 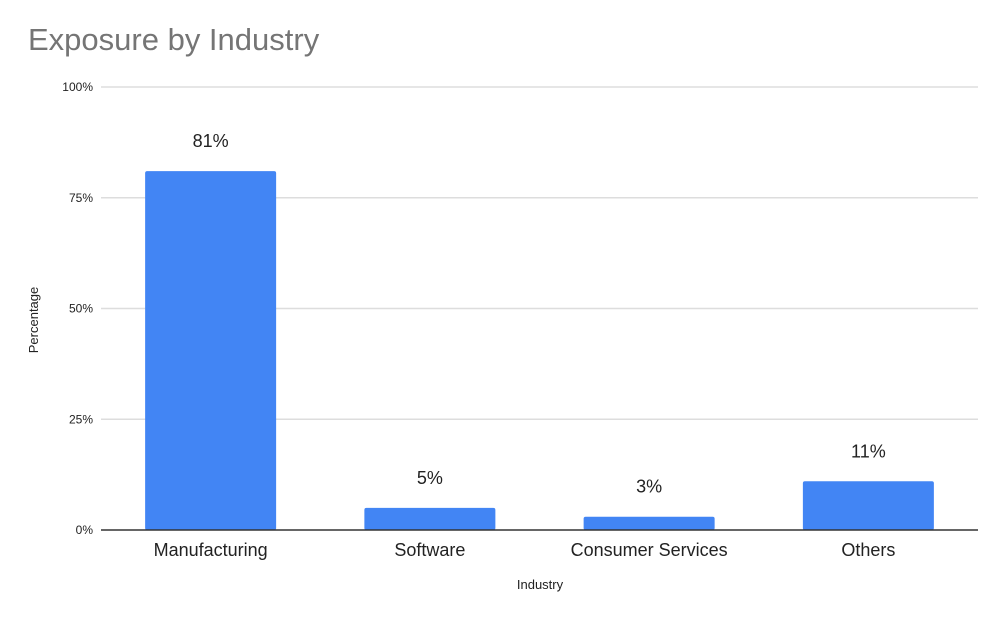 I want to click on x-tick-label: Consumer Services, so click(x=649, y=550).